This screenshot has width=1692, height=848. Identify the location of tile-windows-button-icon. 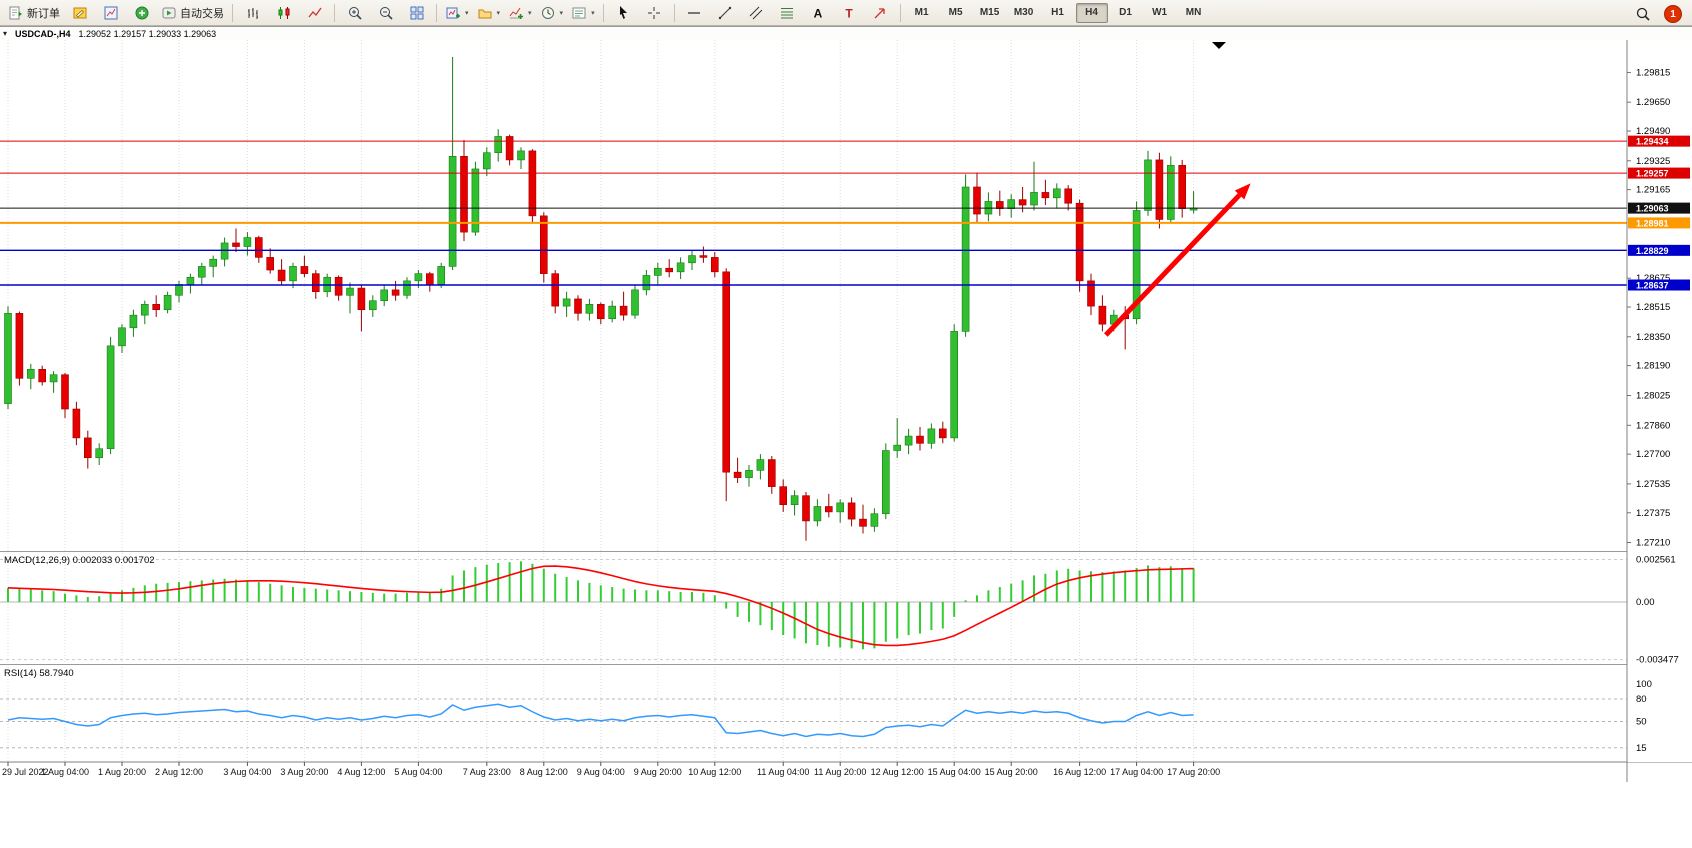
(416, 12).